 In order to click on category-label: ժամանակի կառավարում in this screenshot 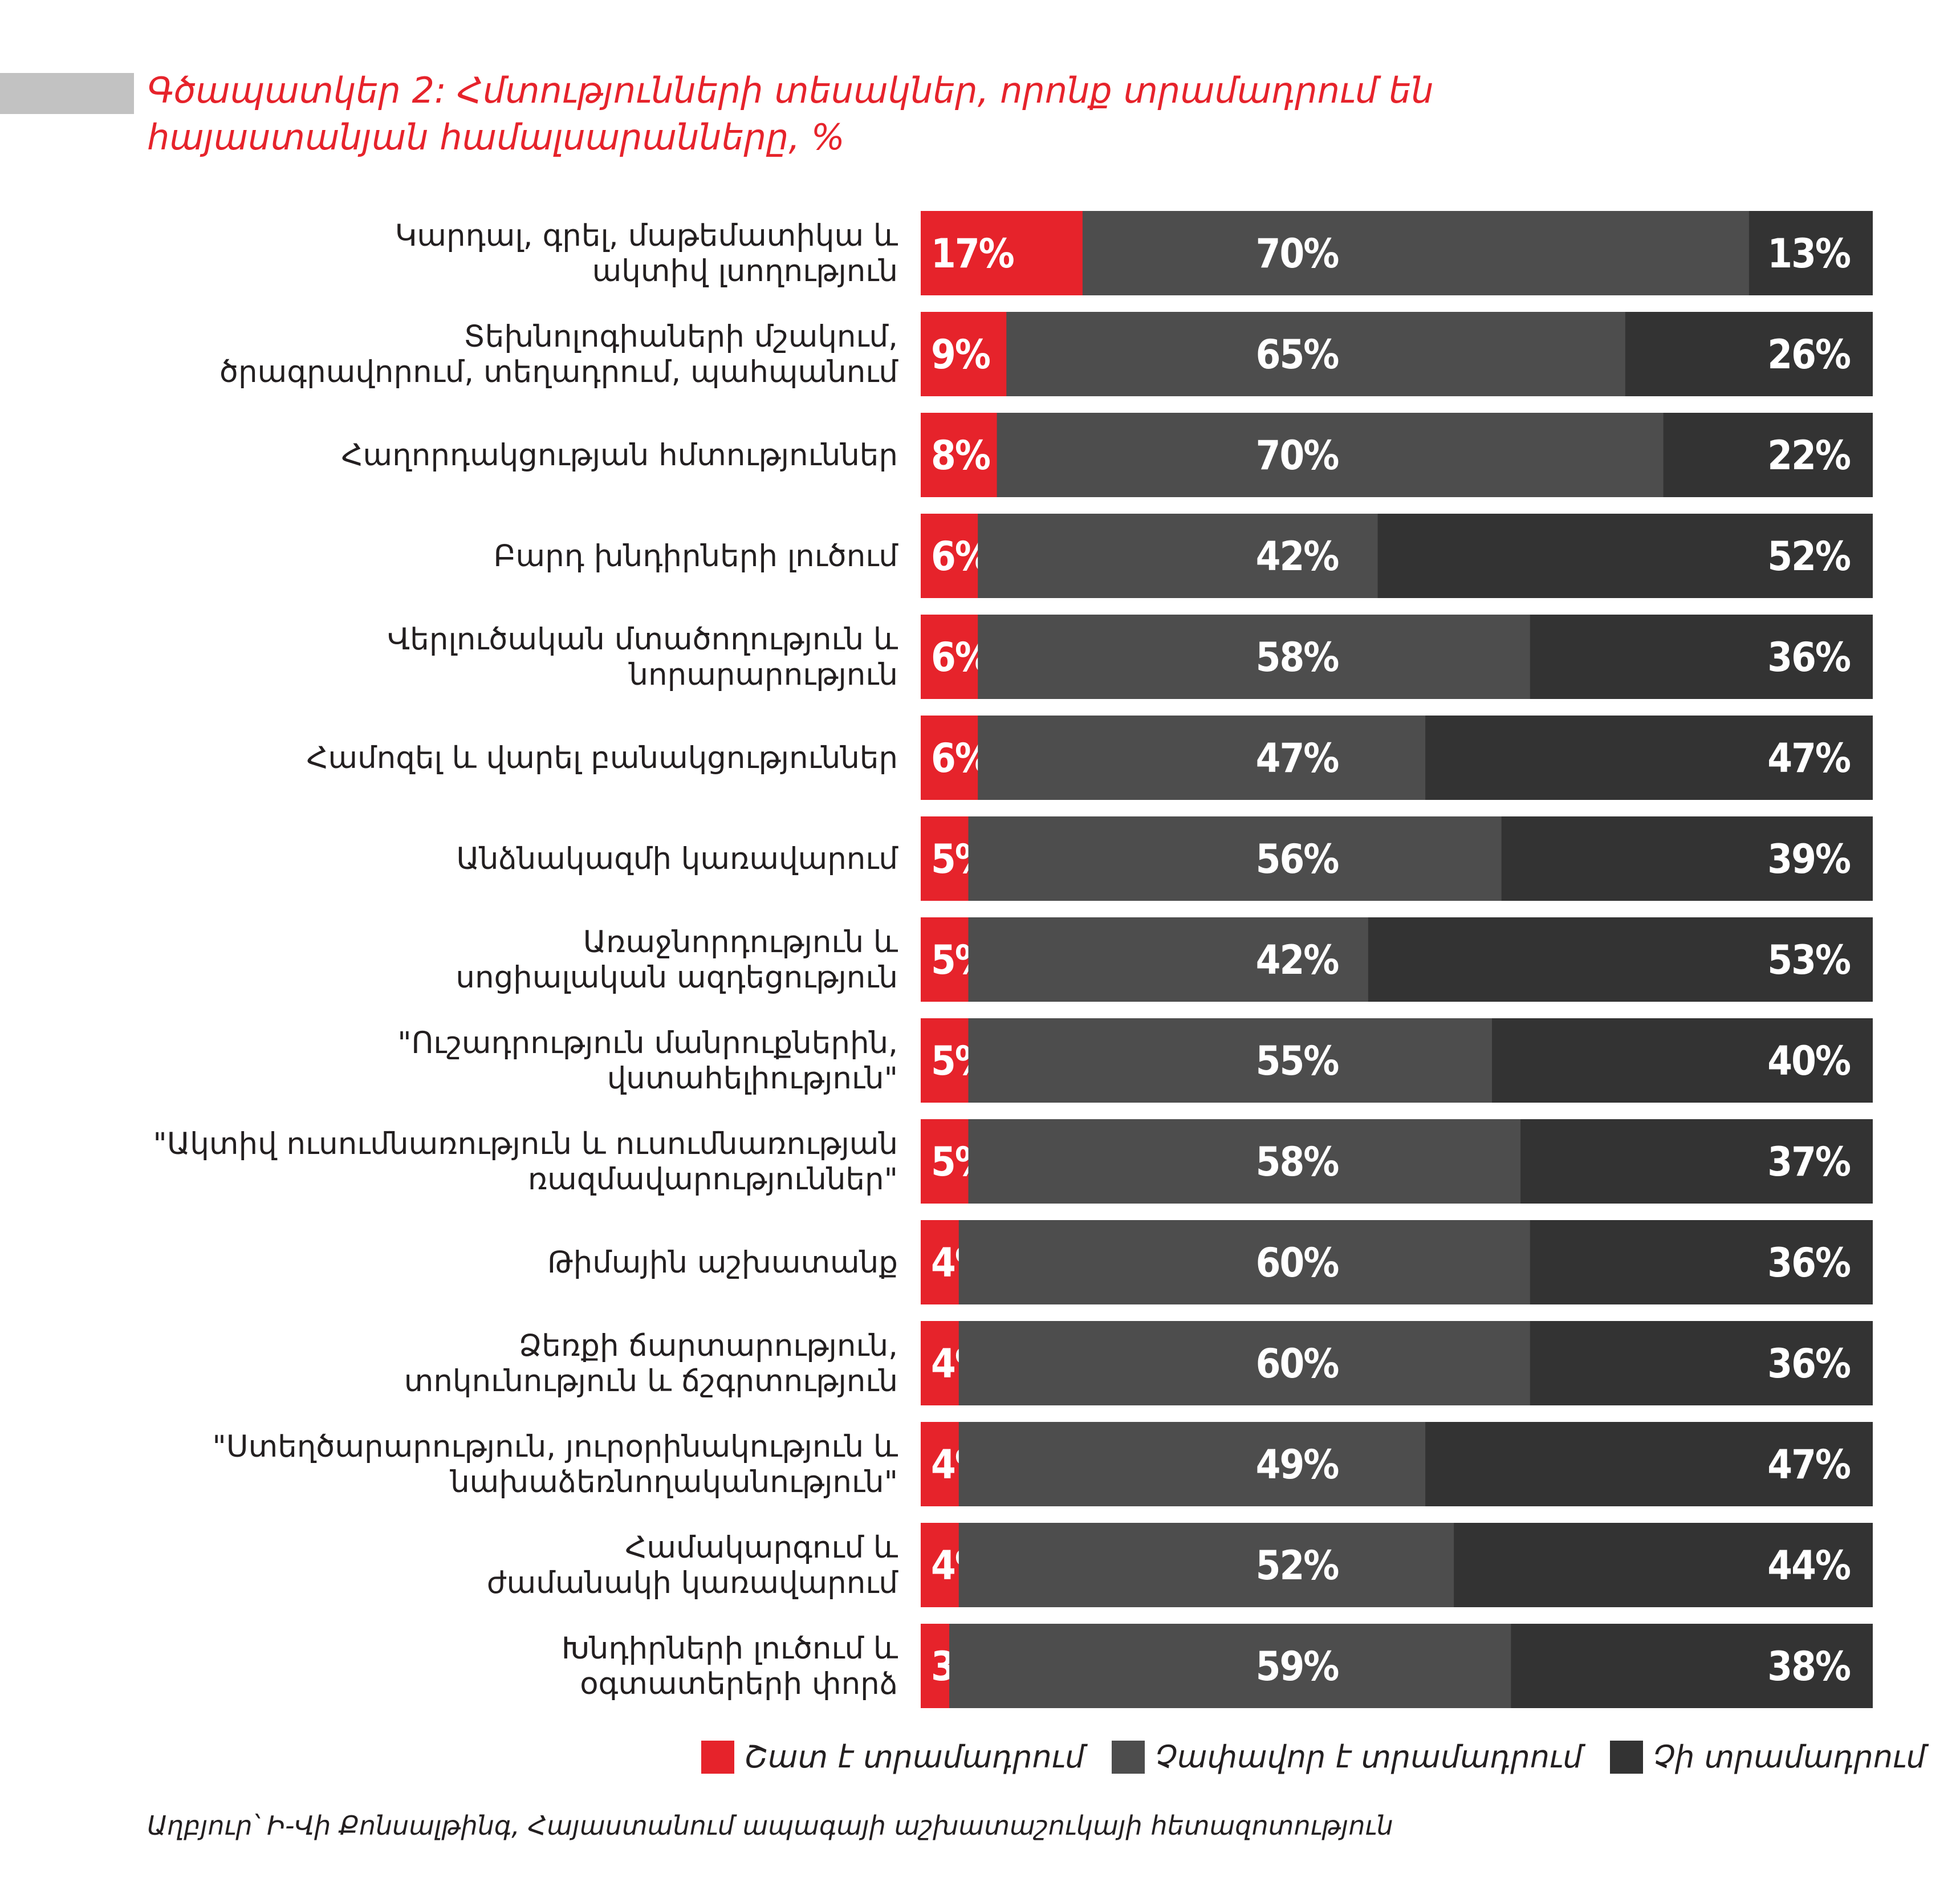, I will do `click(693, 1583)`.